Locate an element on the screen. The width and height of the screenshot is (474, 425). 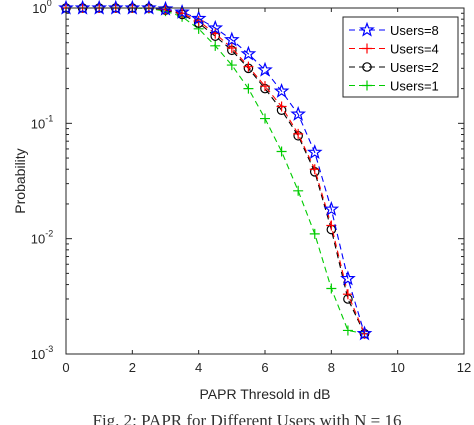
x-tick-label: 0 is located at coordinates (65, 367).